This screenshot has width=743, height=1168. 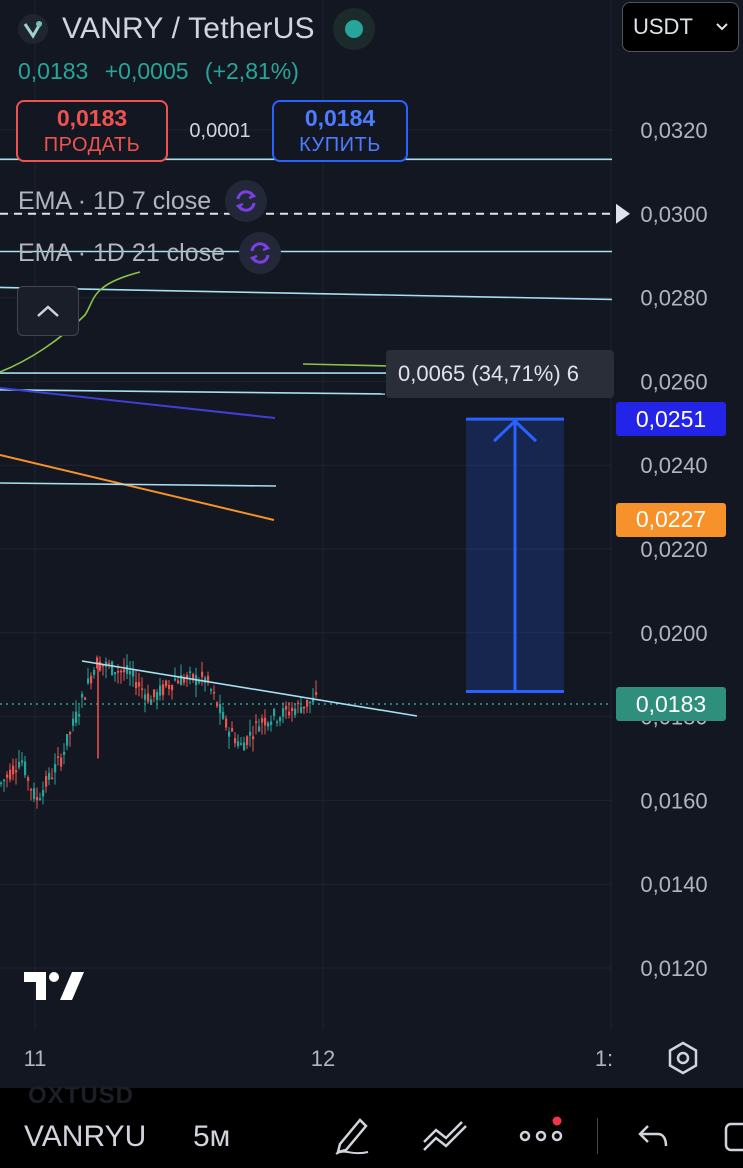 What do you see at coordinates (54, 988) in the screenshot?
I see `tradingview-logo` at bounding box center [54, 988].